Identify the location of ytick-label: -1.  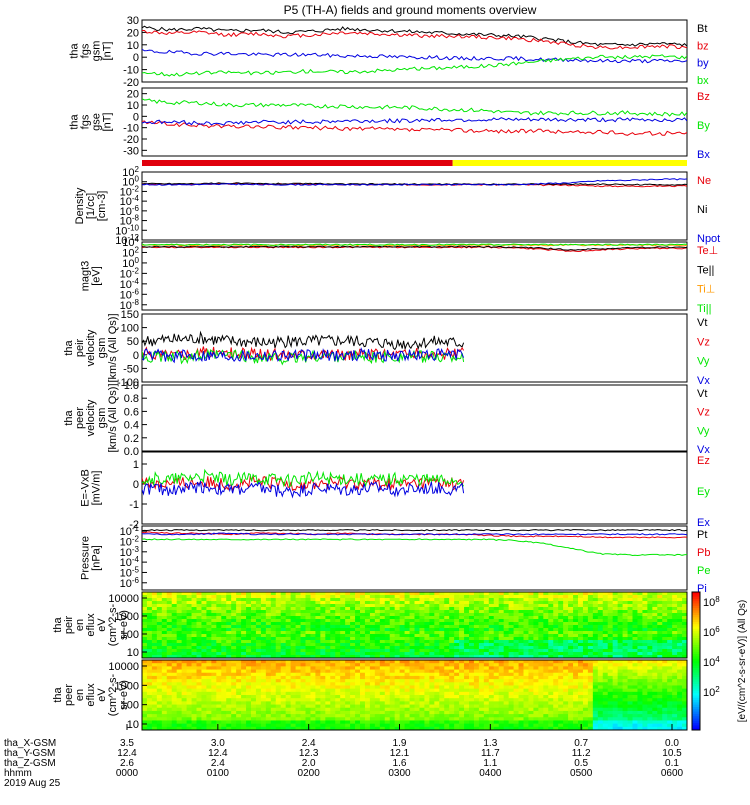
(134, 505).